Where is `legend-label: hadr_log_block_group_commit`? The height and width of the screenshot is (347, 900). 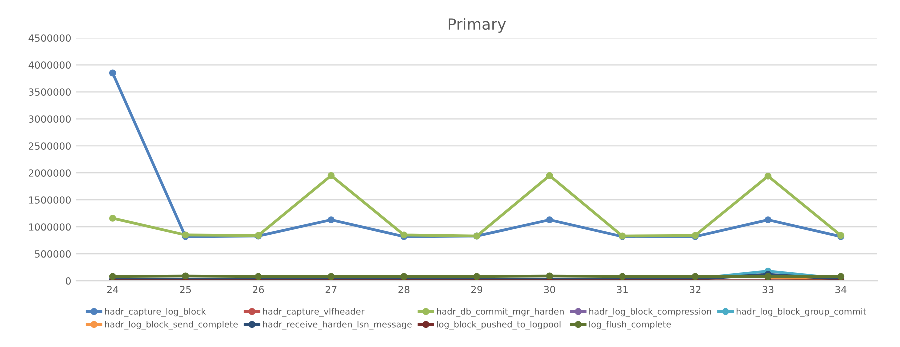
legend-label: hadr_log_block_group_commit is located at coordinates (801, 312).